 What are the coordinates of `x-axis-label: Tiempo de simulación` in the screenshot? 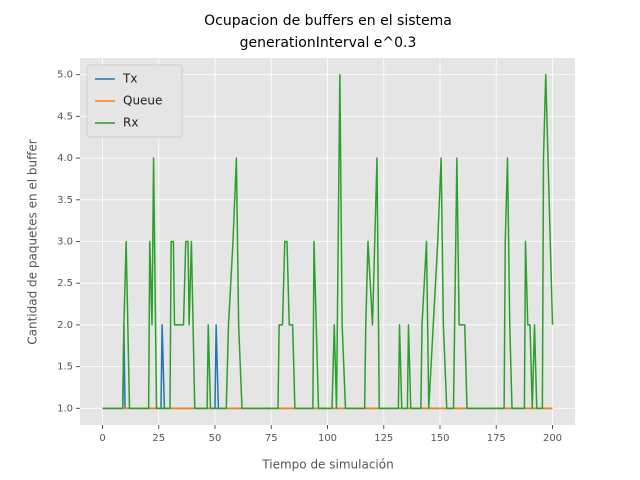 It's located at (327, 465).